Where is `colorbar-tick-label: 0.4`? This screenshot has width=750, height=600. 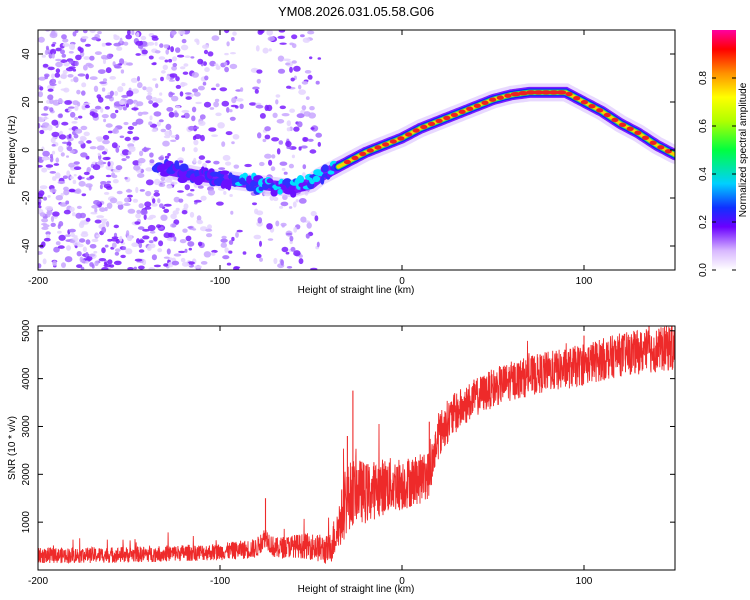 colorbar-tick-label: 0.4 is located at coordinates (703, 174).